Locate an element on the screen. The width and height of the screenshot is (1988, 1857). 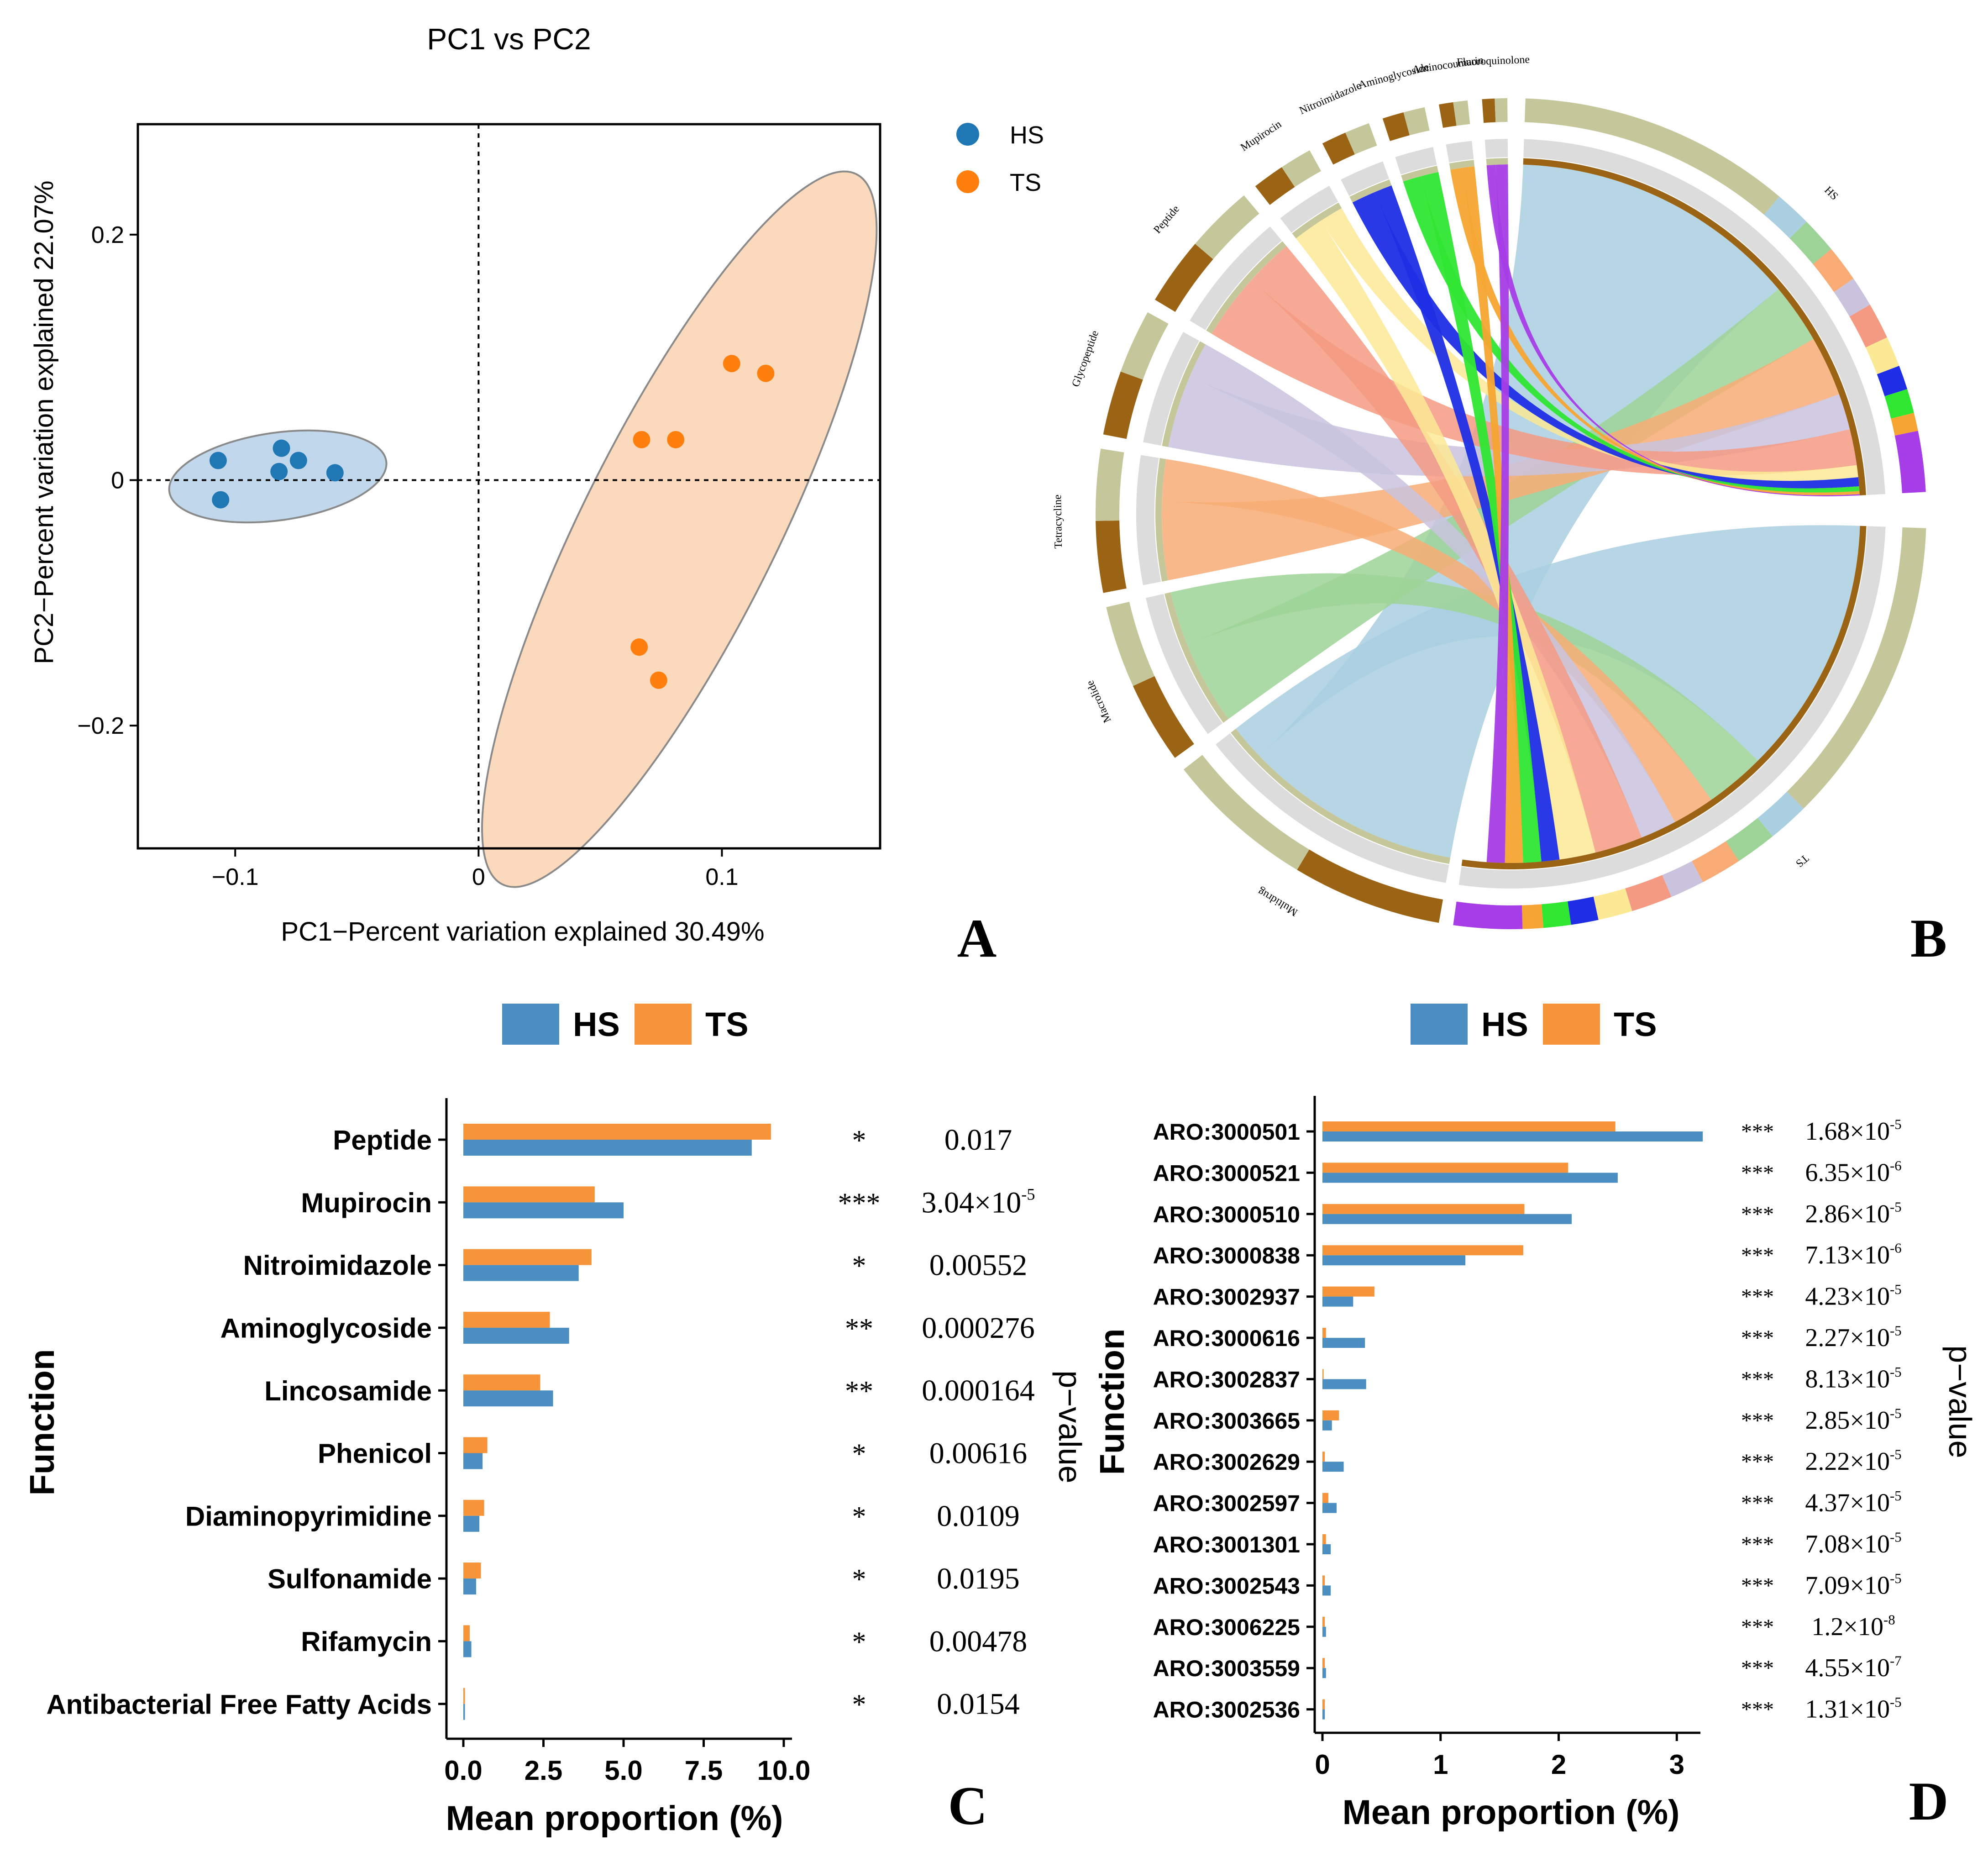
category-label: Rifamycin is located at coordinates (366, 1641).